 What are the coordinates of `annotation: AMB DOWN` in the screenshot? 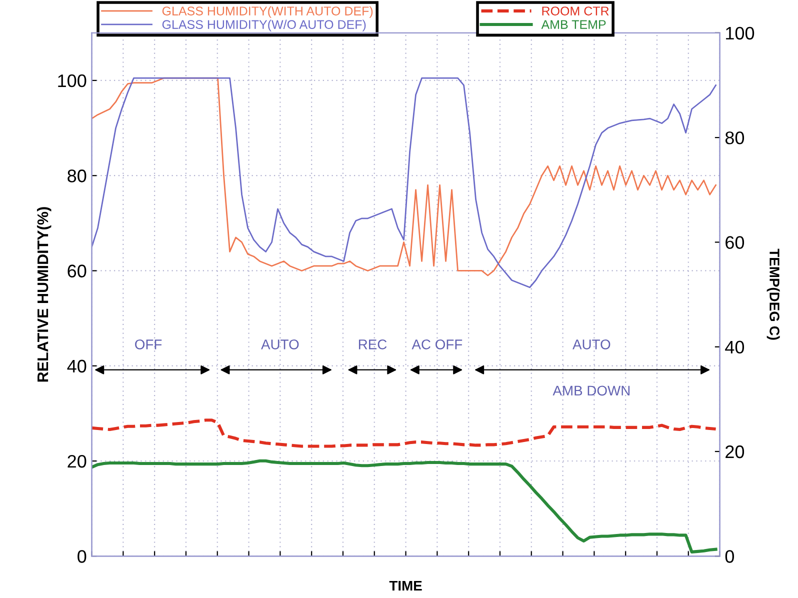 It's located at (591, 391).